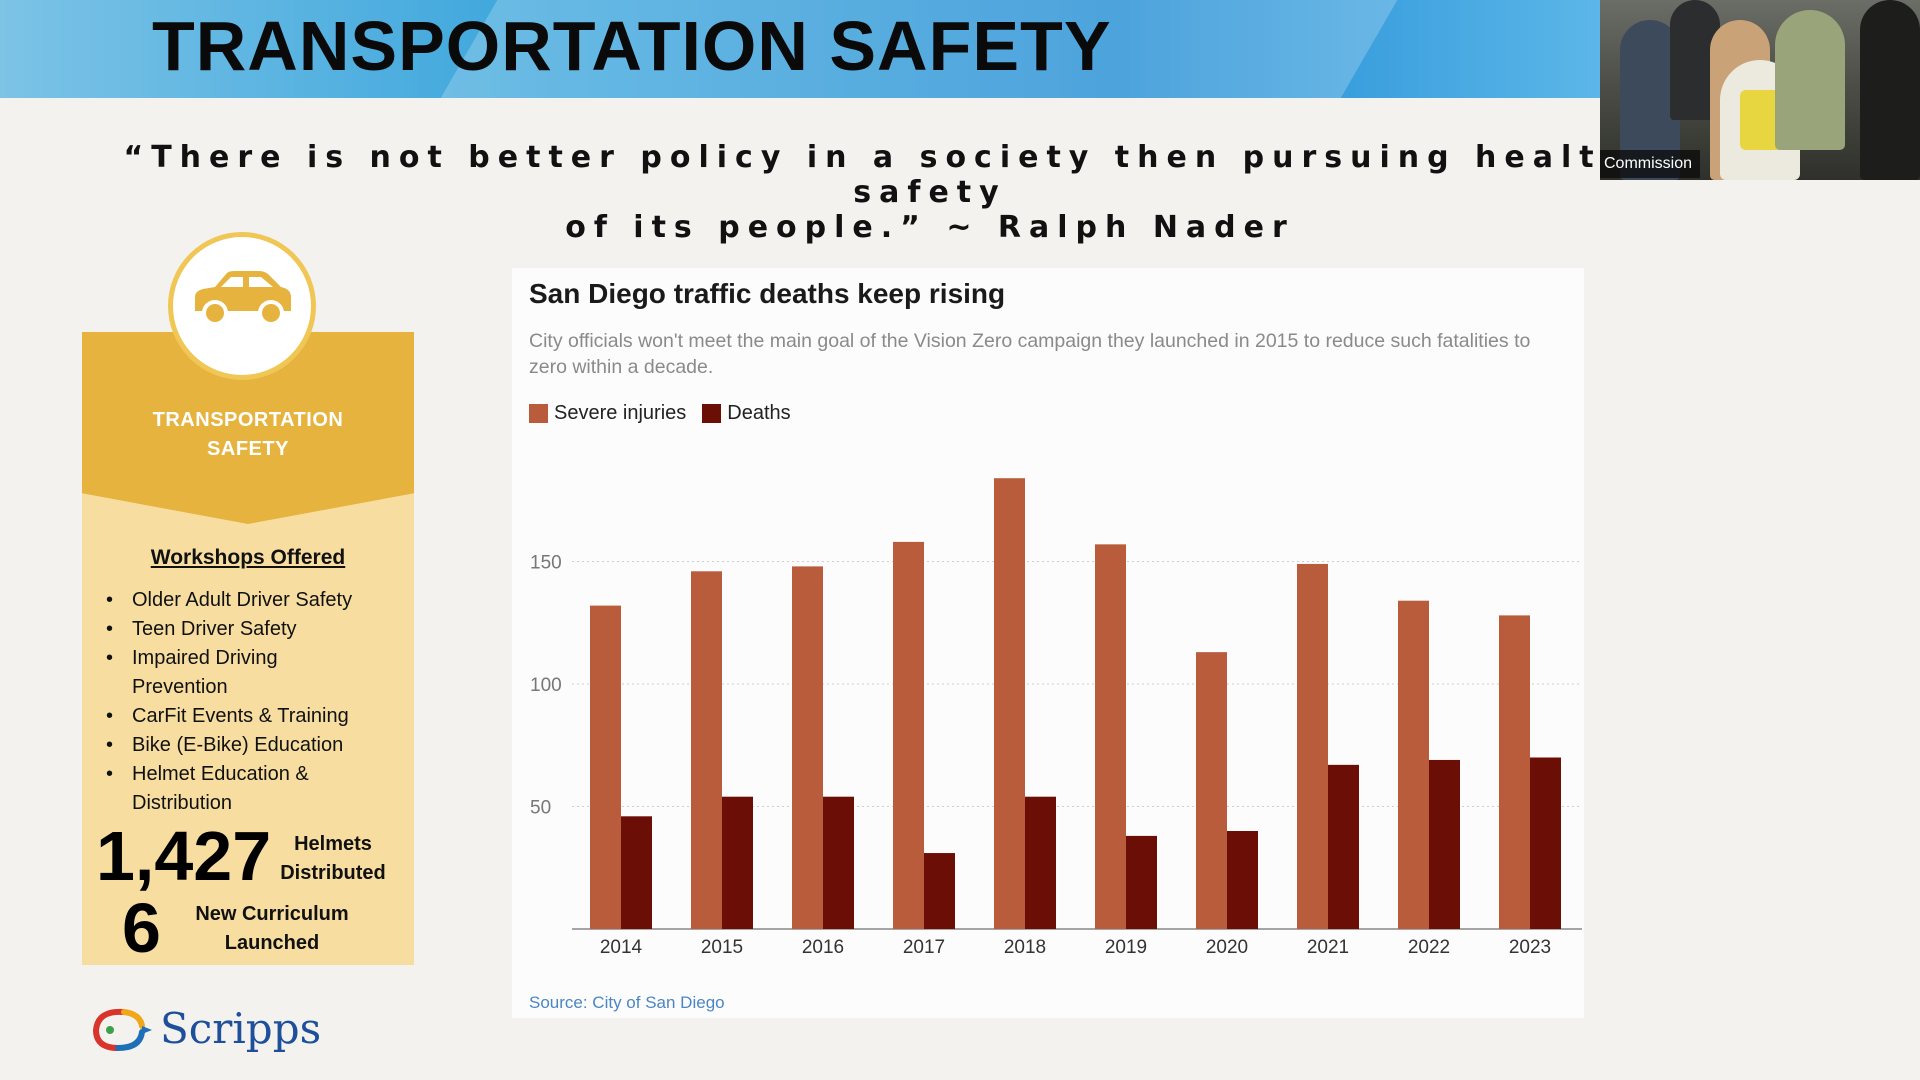 The height and width of the screenshot is (1080, 1920). I want to click on workshop-item: Bike (E-Bike) Education, so click(254, 745).